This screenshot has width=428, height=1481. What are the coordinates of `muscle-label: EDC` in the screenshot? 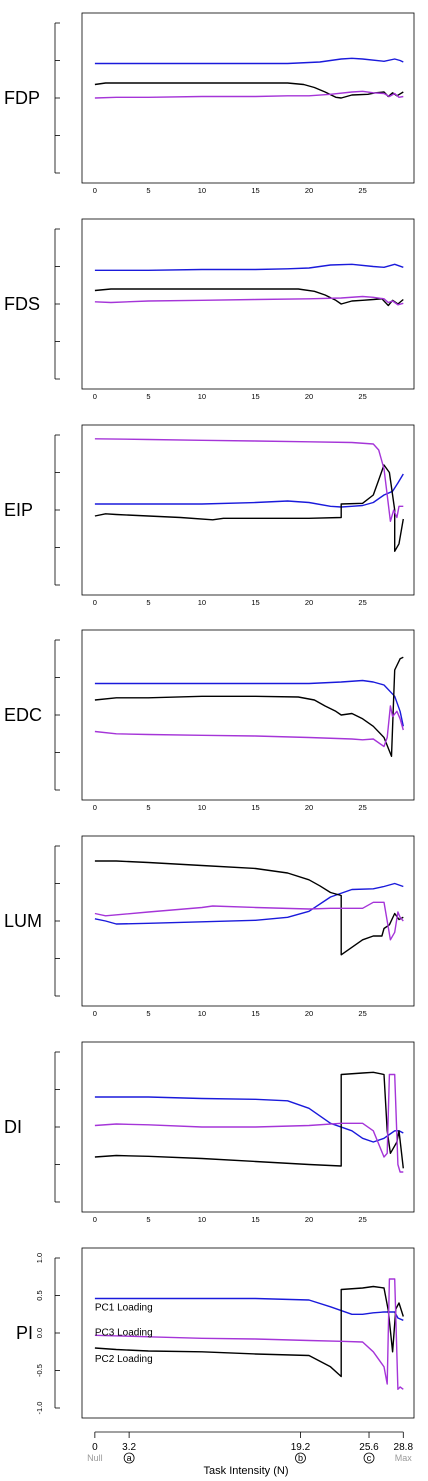 It's located at (23, 715).